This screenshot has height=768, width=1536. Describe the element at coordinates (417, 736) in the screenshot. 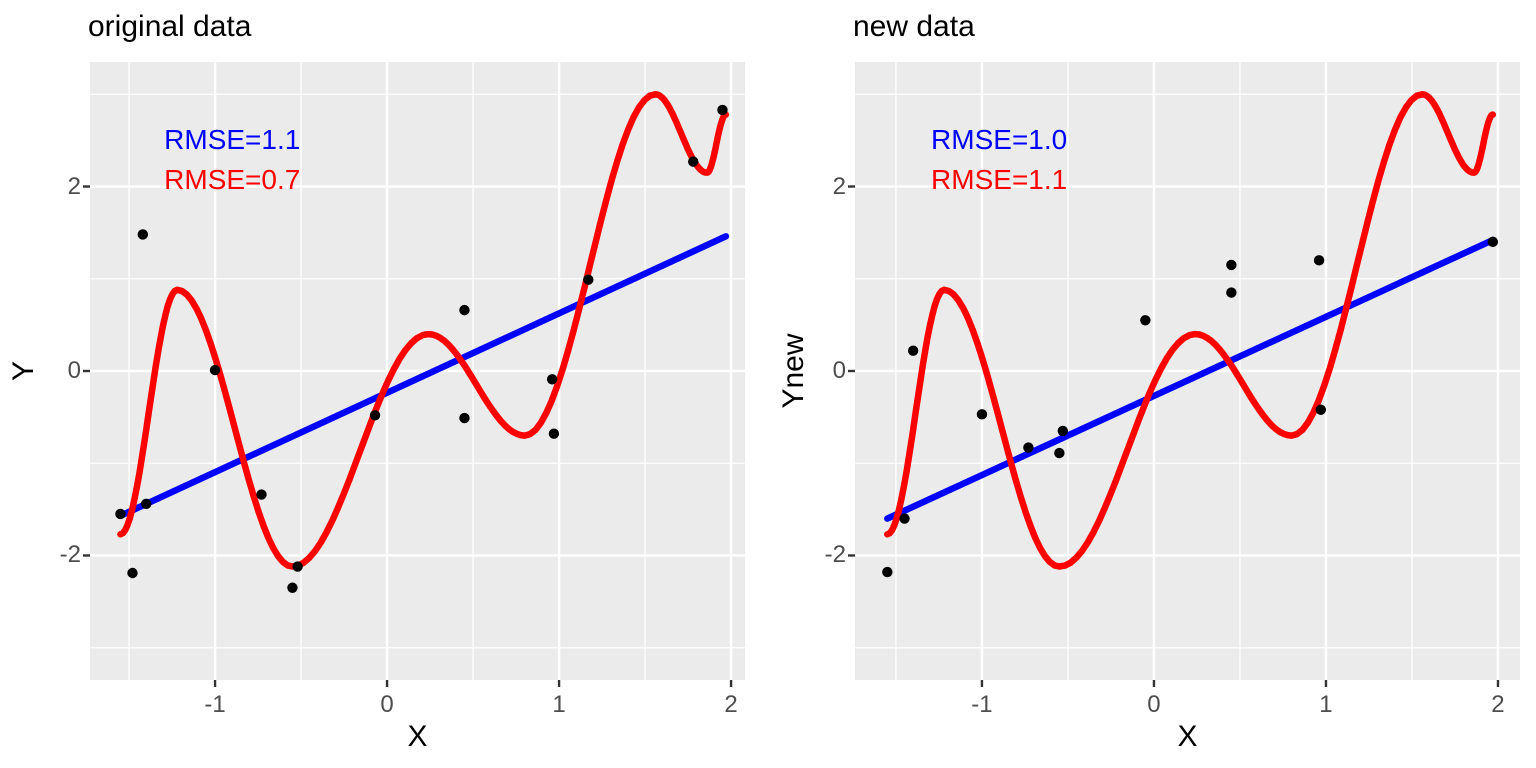

I see `x-axis-title-left: X` at that location.